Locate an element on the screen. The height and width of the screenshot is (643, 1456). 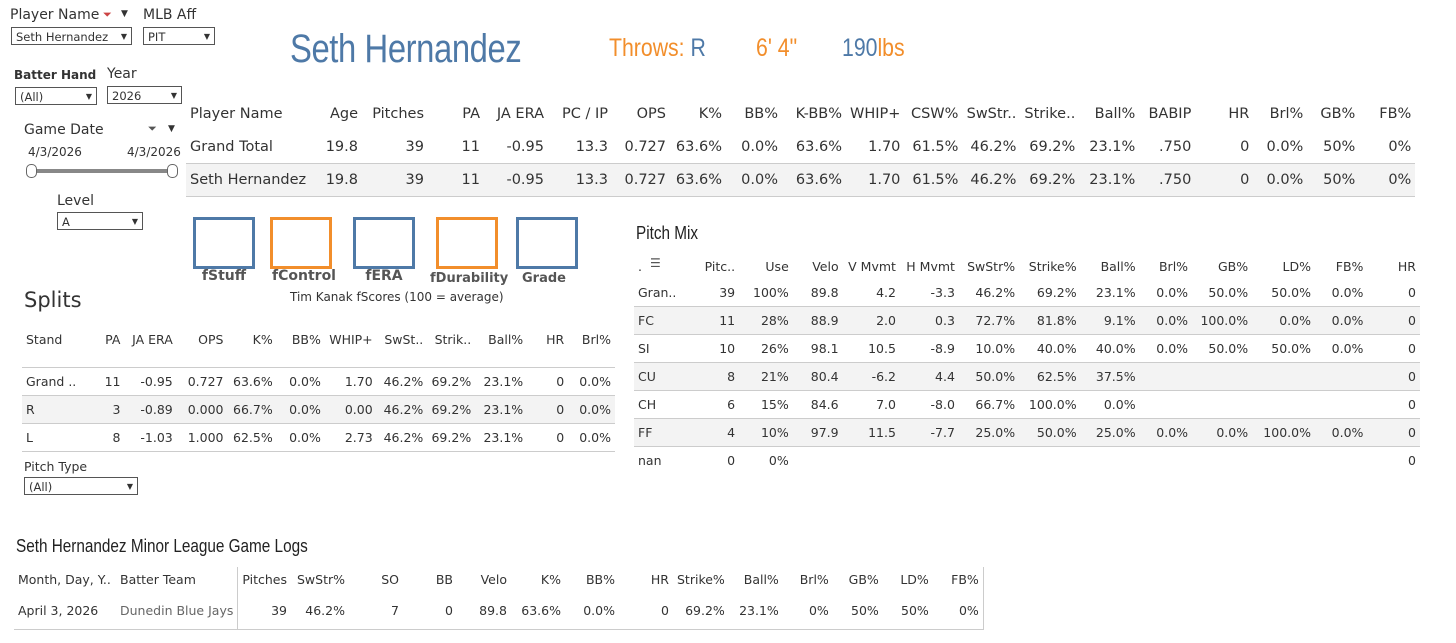
date-slider-handle-start is located at coordinates (31, 171).